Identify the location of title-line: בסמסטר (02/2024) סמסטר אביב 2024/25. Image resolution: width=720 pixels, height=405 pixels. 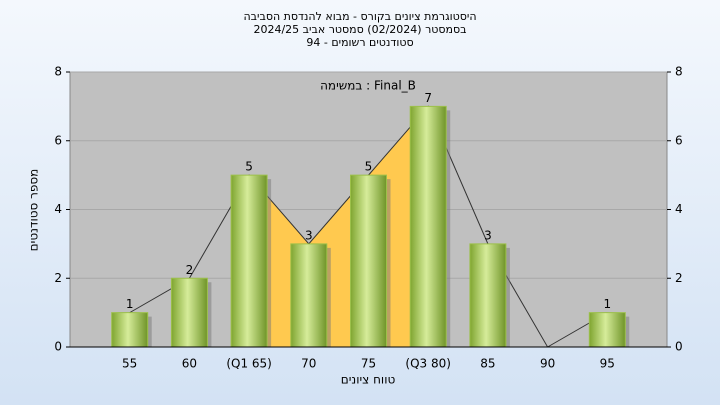
(359, 29).